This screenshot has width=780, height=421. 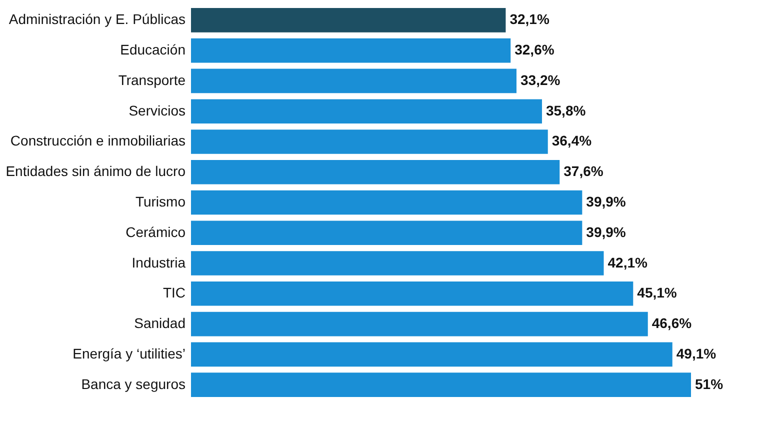 I want to click on data-label: 36,4%, so click(x=572, y=140).